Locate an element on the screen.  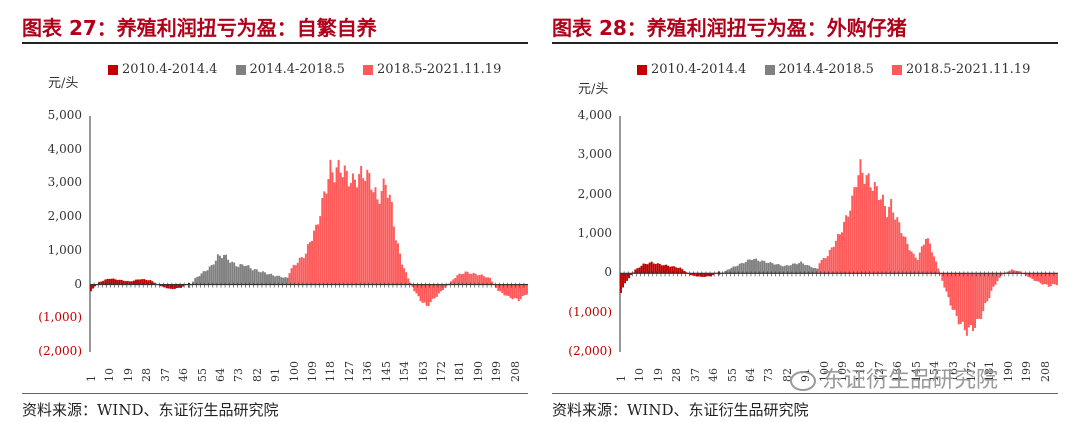
x-tick-label: 55 is located at coordinates (732, 375).